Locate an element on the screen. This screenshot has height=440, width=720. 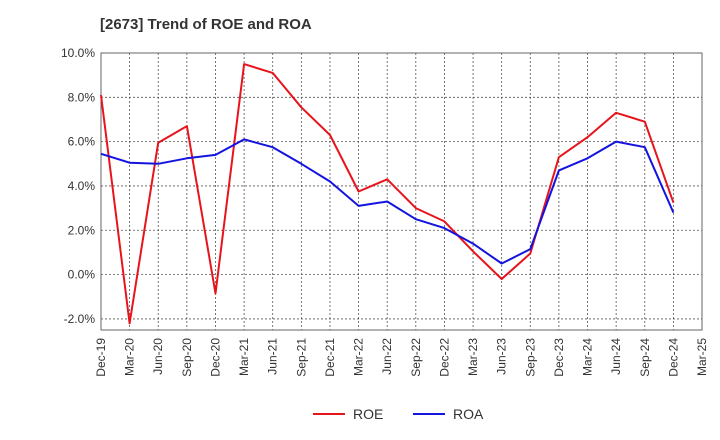
x-tick-label: Jun-20 is located at coordinates (158, 356).